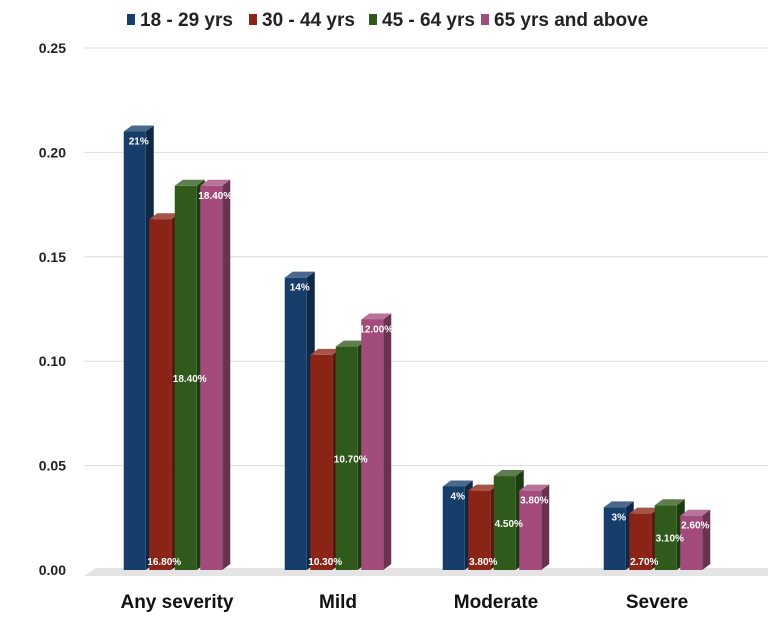  Describe the element at coordinates (509, 524) in the screenshot. I see `data-label: 4.50%` at that location.